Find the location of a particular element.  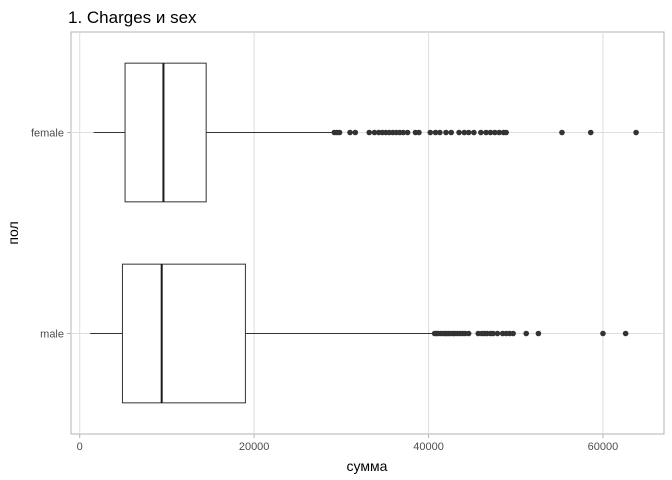

x-tick-label: 20000 is located at coordinates (254, 447).